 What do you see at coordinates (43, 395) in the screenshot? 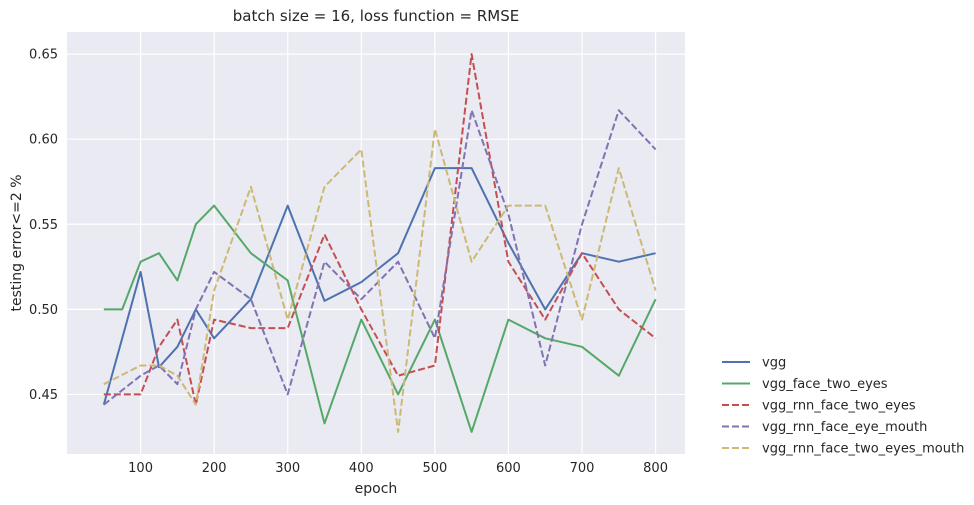
I see `y-tick-label: 0.45` at bounding box center [43, 395].